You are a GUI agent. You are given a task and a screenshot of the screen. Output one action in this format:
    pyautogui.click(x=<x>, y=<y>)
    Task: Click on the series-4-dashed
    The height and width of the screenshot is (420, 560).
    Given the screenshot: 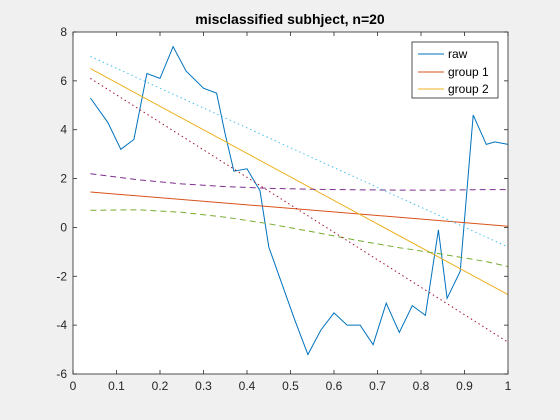 What is the action you would take?
    pyautogui.click(x=299, y=182)
    